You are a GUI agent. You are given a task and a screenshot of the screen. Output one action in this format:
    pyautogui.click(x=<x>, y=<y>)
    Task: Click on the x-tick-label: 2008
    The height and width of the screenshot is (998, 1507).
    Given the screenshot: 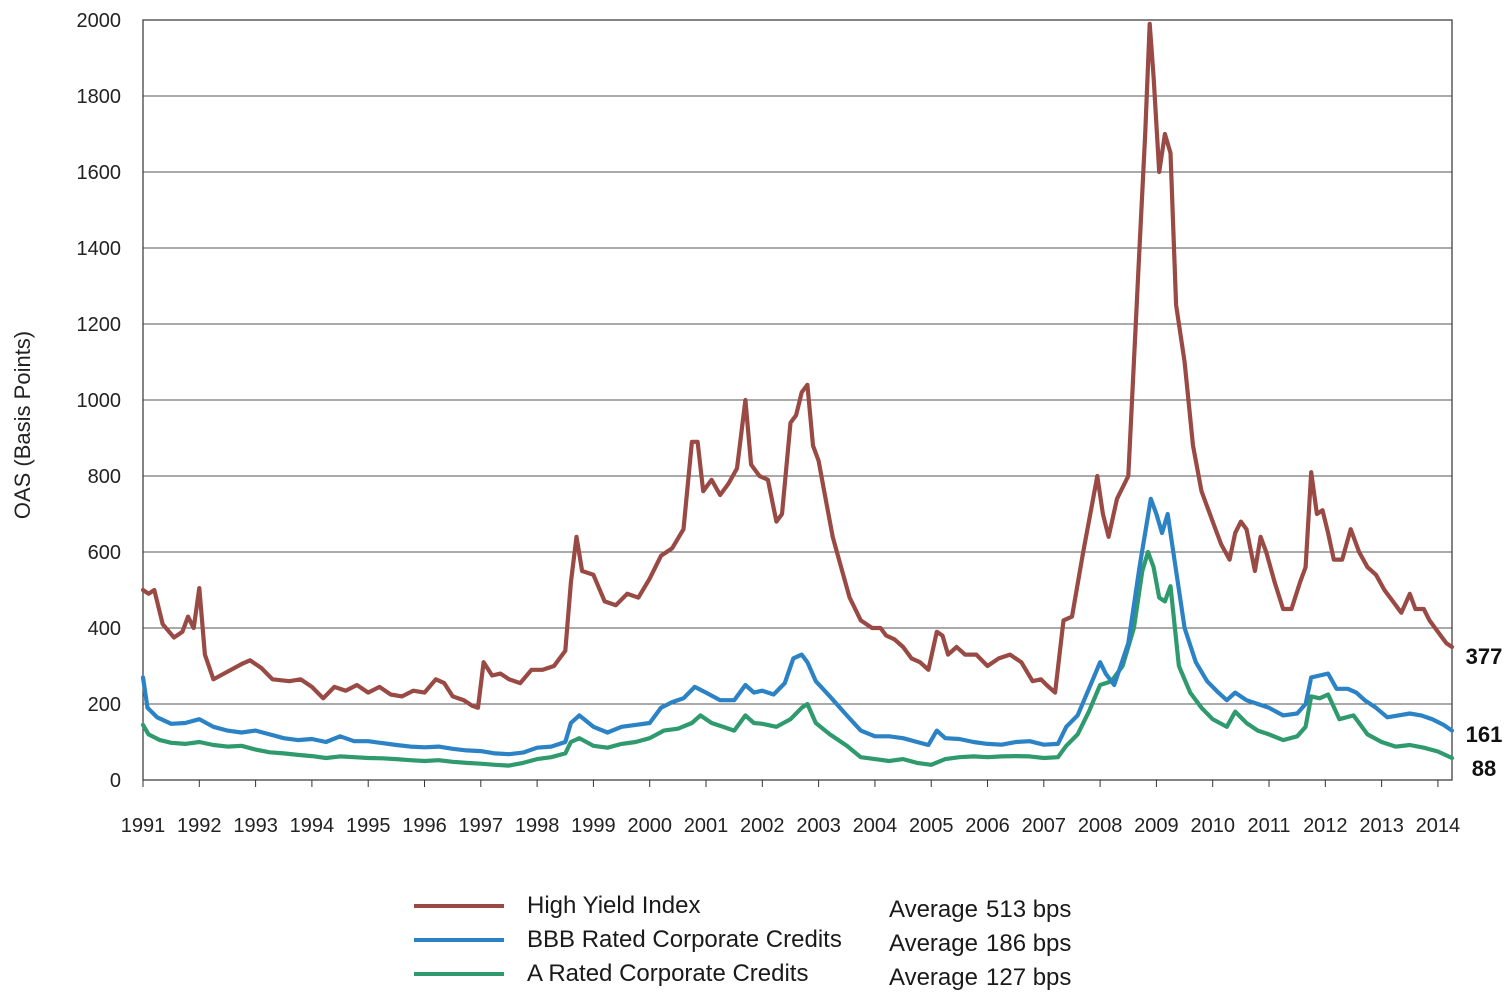 What is the action you would take?
    pyautogui.click(x=1100, y=826)
    